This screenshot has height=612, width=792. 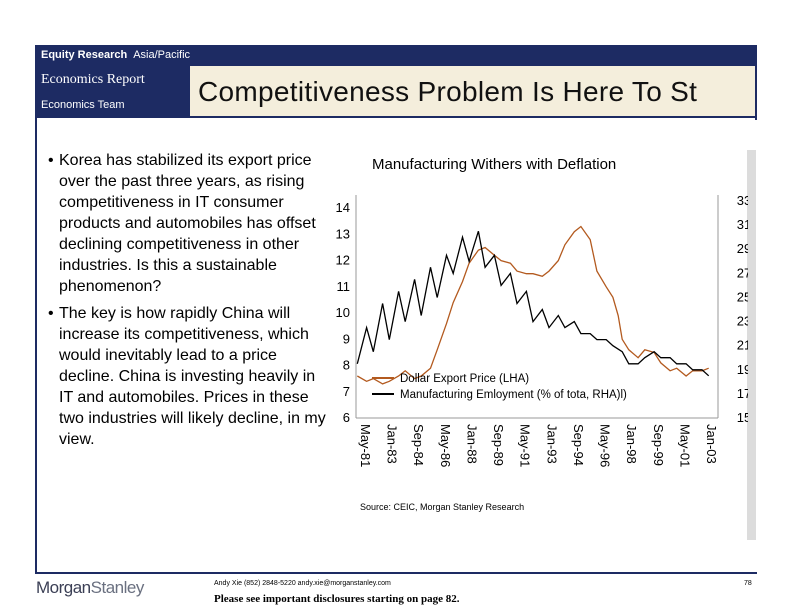 What do you see at coordinates (343, 233) in the screenshot?
I see `left-tick-label: 13` at bounding box center [343, 233].